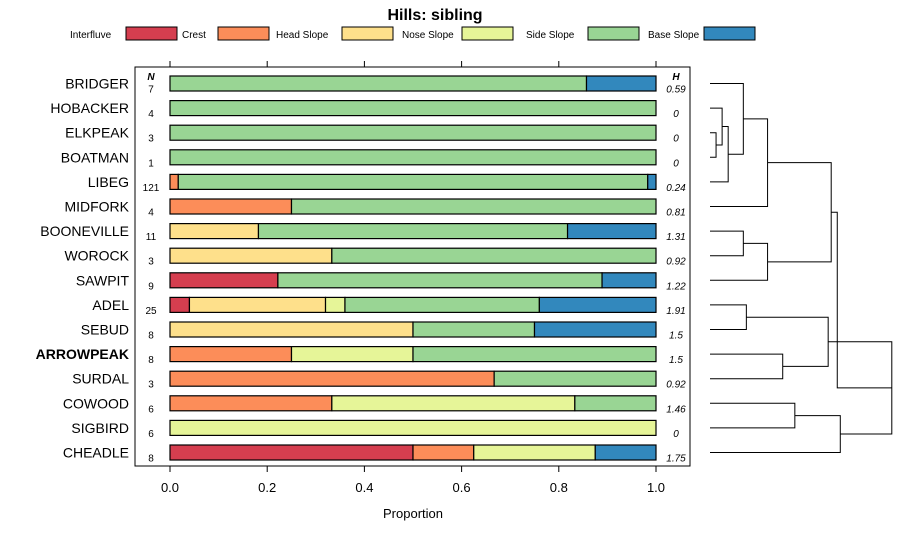 This screenshot has width=900, height=540. Describe the element at coordinates (97, 84) in the screenshot. I see `row-label: BRIDGER` at that location.